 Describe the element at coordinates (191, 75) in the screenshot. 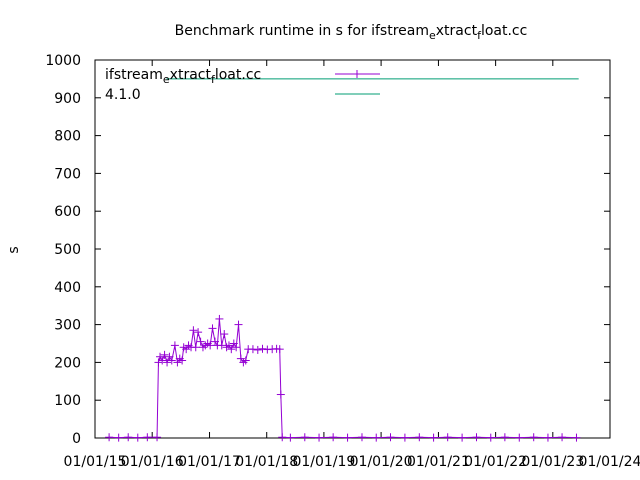

I see `legend-label-part-2: xtract` at that location.